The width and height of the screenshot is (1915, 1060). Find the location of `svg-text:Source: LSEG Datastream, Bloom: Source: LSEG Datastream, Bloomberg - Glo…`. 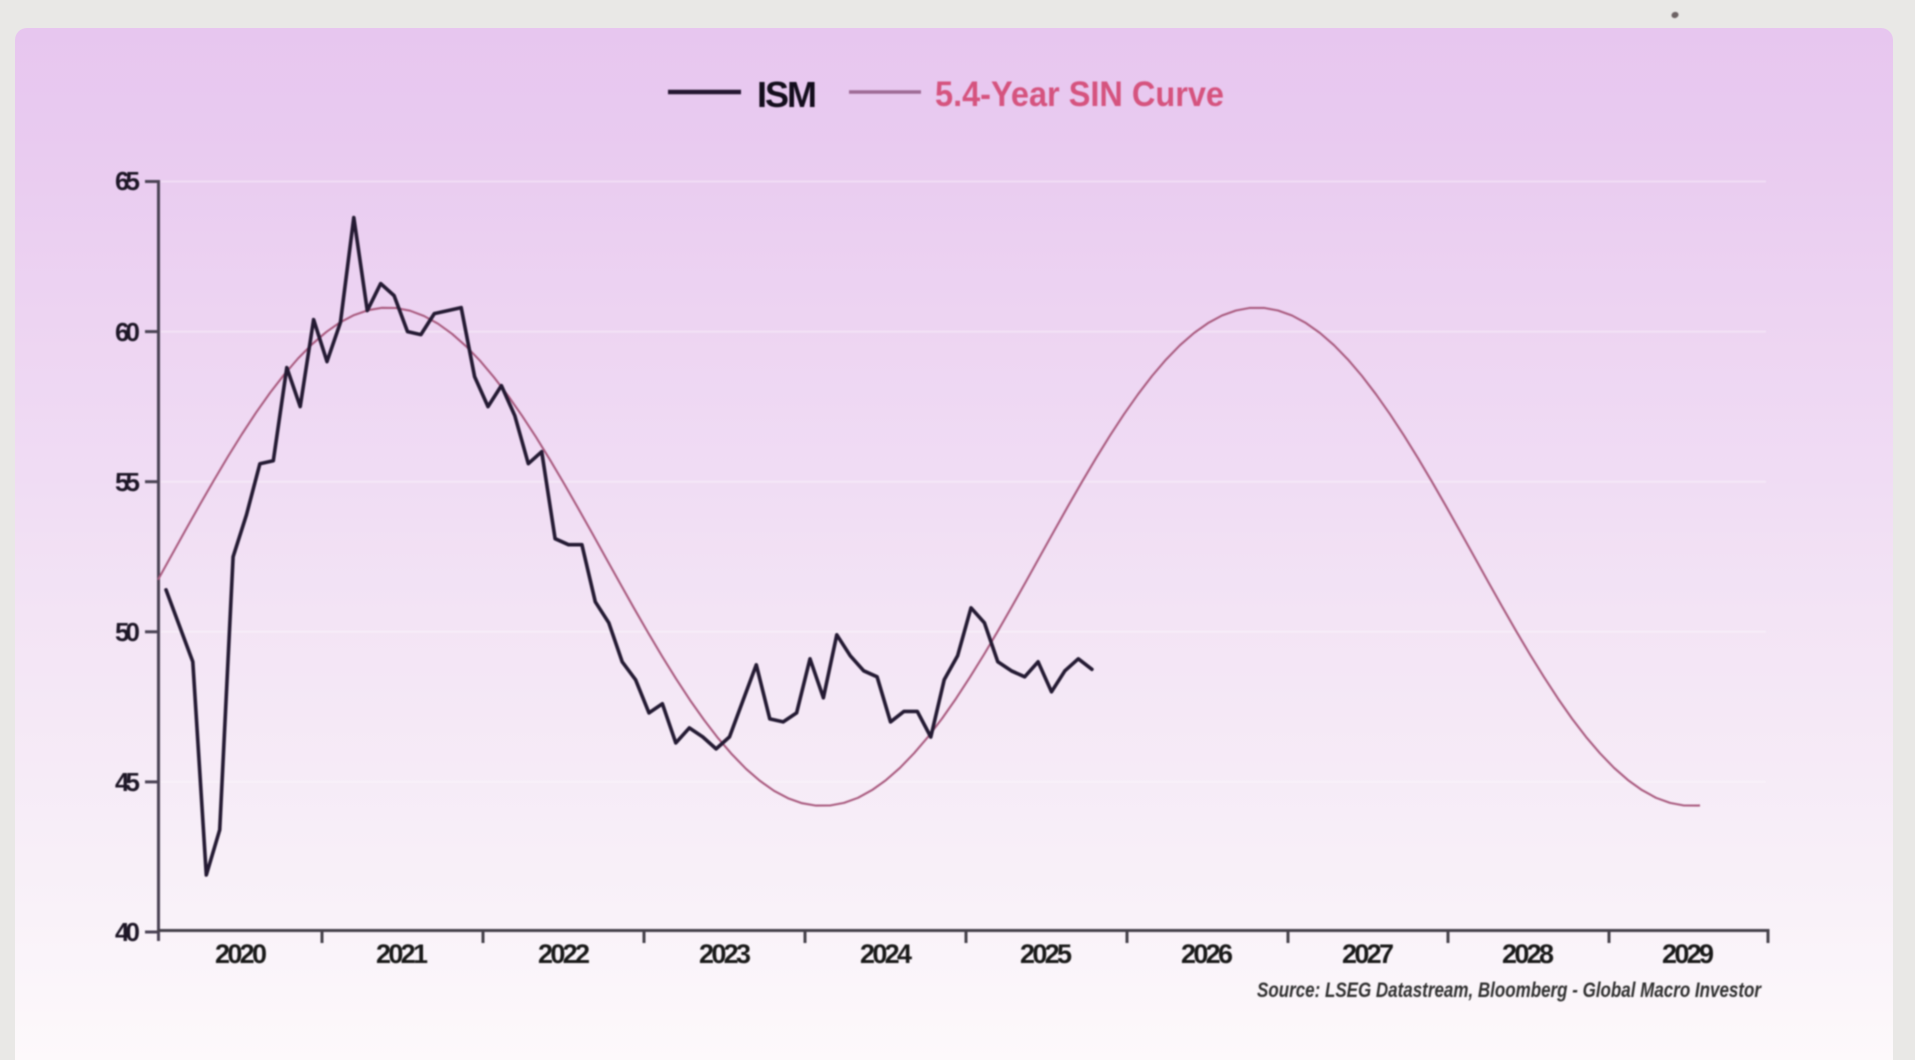

svg-text:Source: LSEG Datastream, Bloom: Source: LSEG Datastream, Bloomberg - Glo… is located at coordinates (1509, 990).